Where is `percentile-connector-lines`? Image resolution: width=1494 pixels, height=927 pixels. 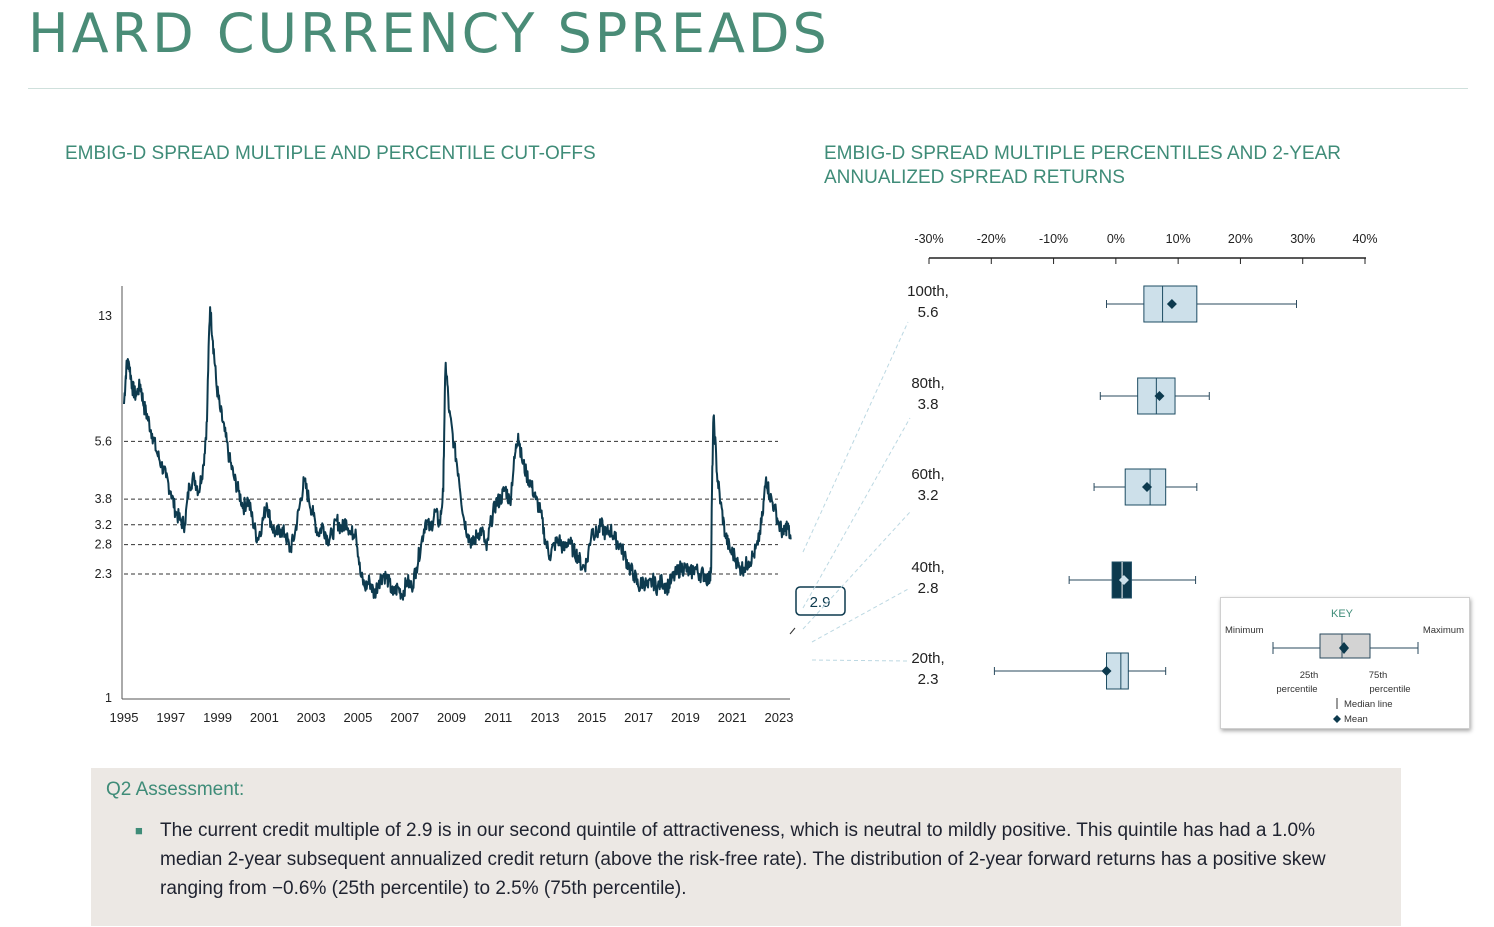
percentile-connector-lines is located at coordinates (856, 491).